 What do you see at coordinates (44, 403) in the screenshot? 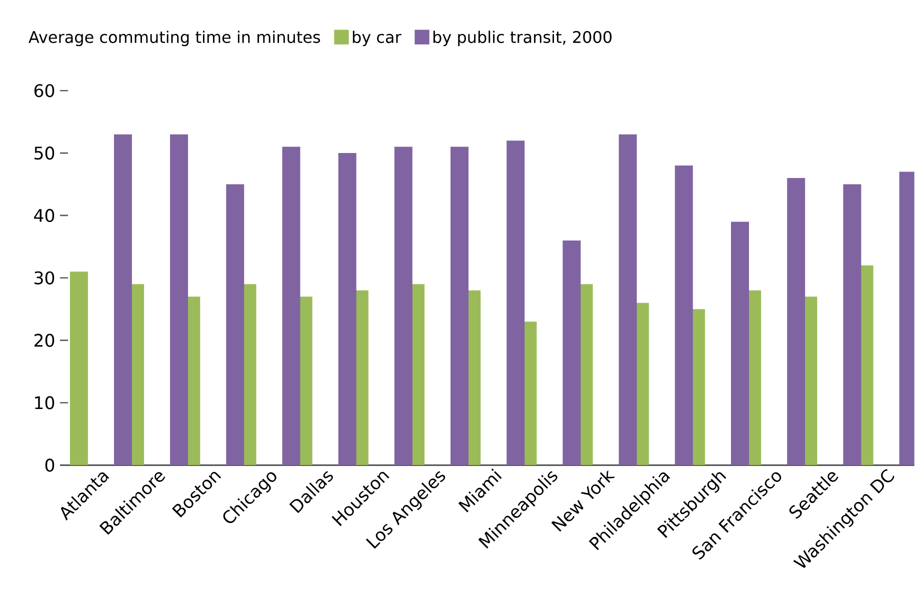
I see `y-tick-label: 10` at bounding box center [44, 403].